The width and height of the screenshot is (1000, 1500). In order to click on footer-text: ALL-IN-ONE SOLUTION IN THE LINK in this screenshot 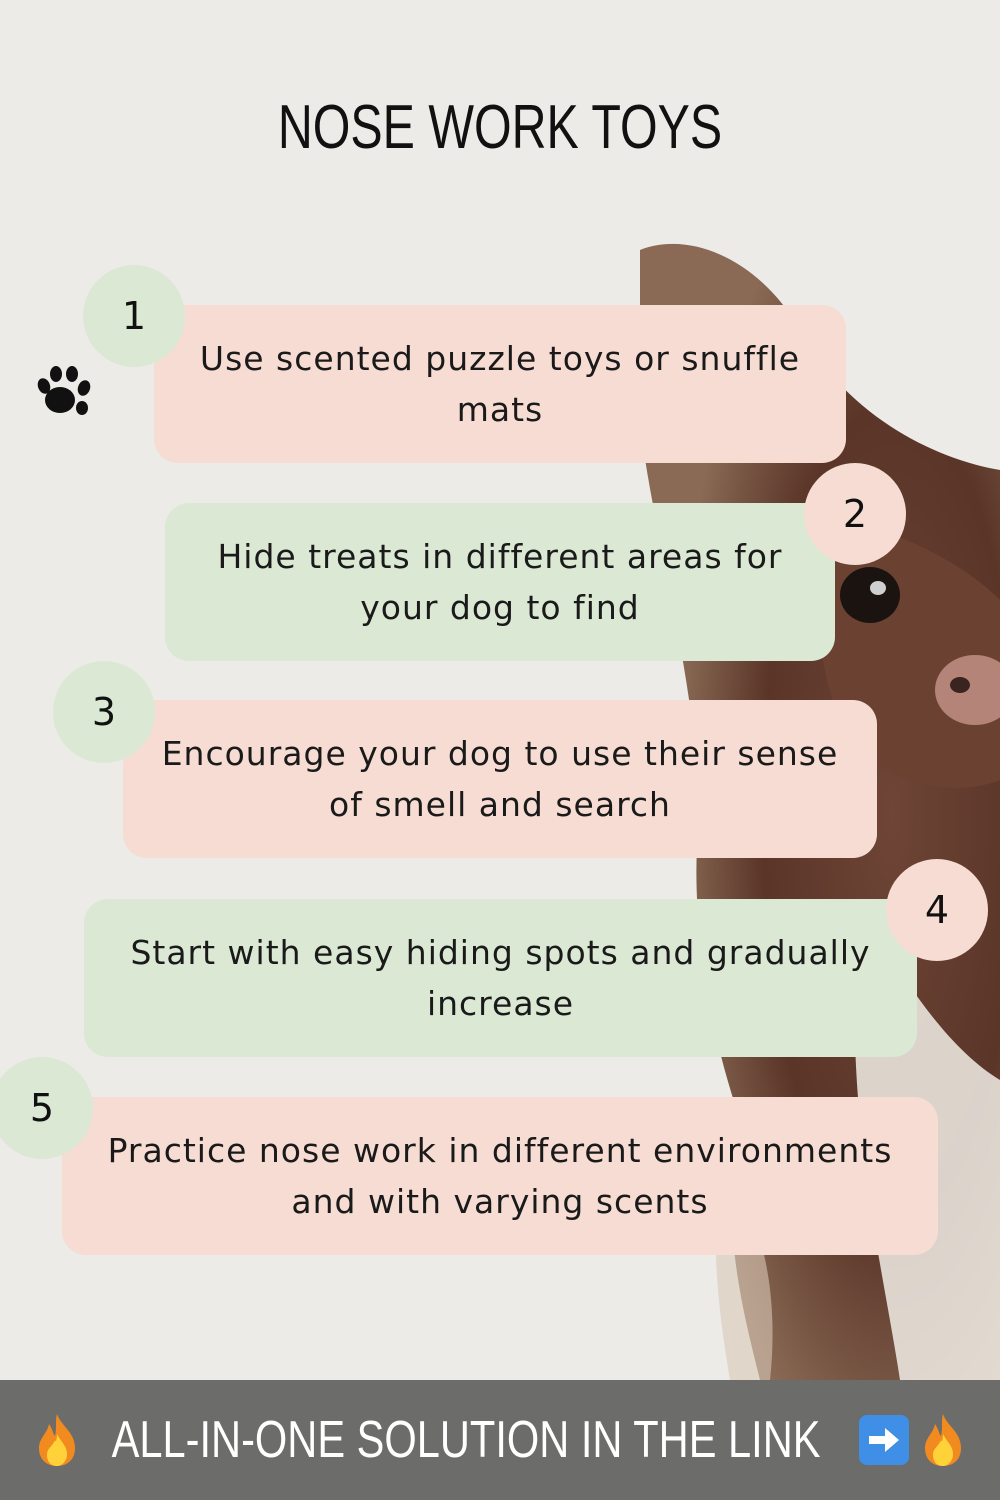, I will do `click(466, 1440)`.